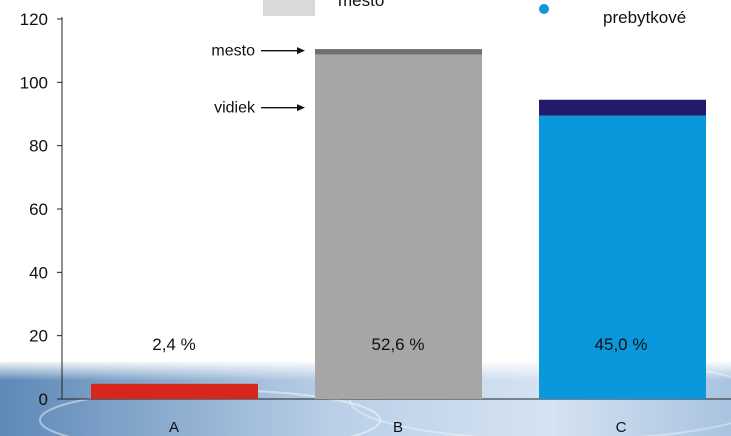  Describe the element at coordinates (38, 146) in the screenshot. I see `y-tick-label: 80` at that location.